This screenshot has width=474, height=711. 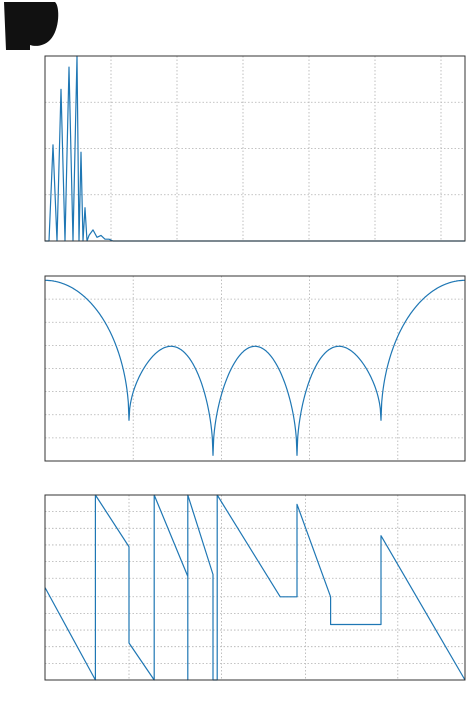 I want to click on dark-blob-icon, so click(x=31, y=26).